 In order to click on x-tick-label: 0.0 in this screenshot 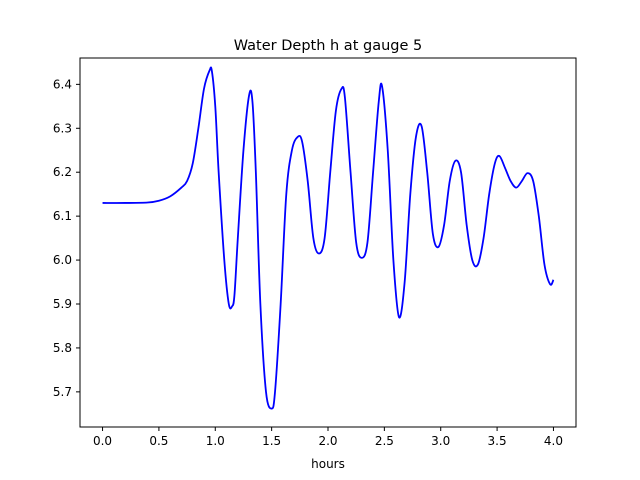, I will do `click(102, 441)`.